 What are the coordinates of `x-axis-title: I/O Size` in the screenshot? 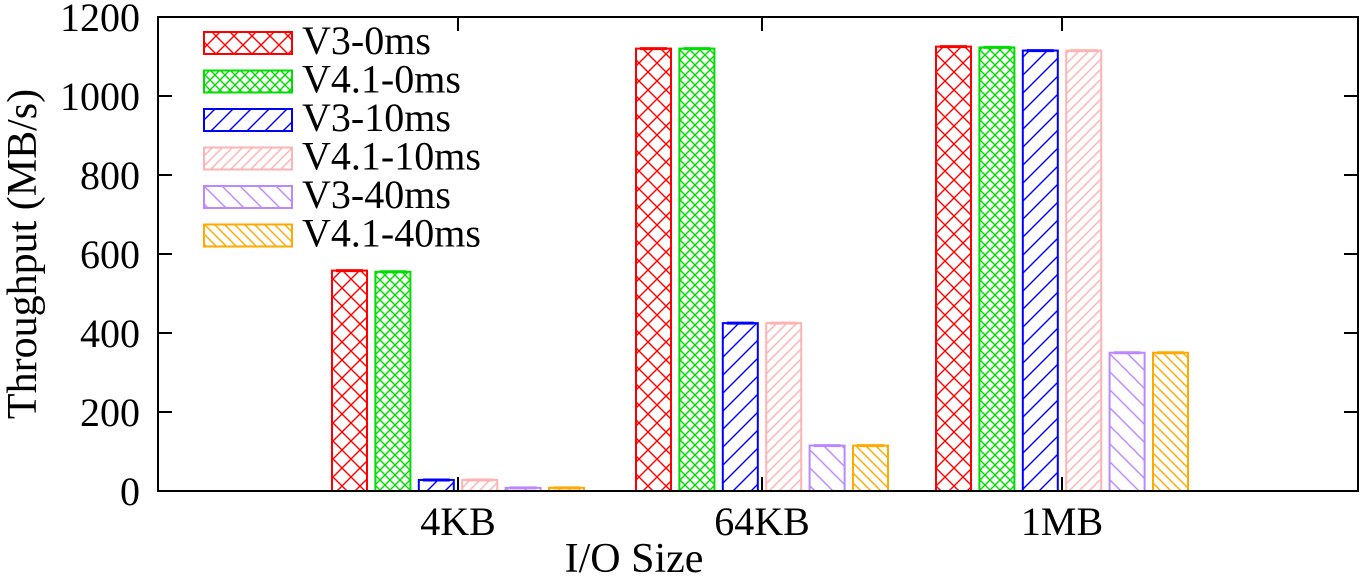 It's located at (634, 557).